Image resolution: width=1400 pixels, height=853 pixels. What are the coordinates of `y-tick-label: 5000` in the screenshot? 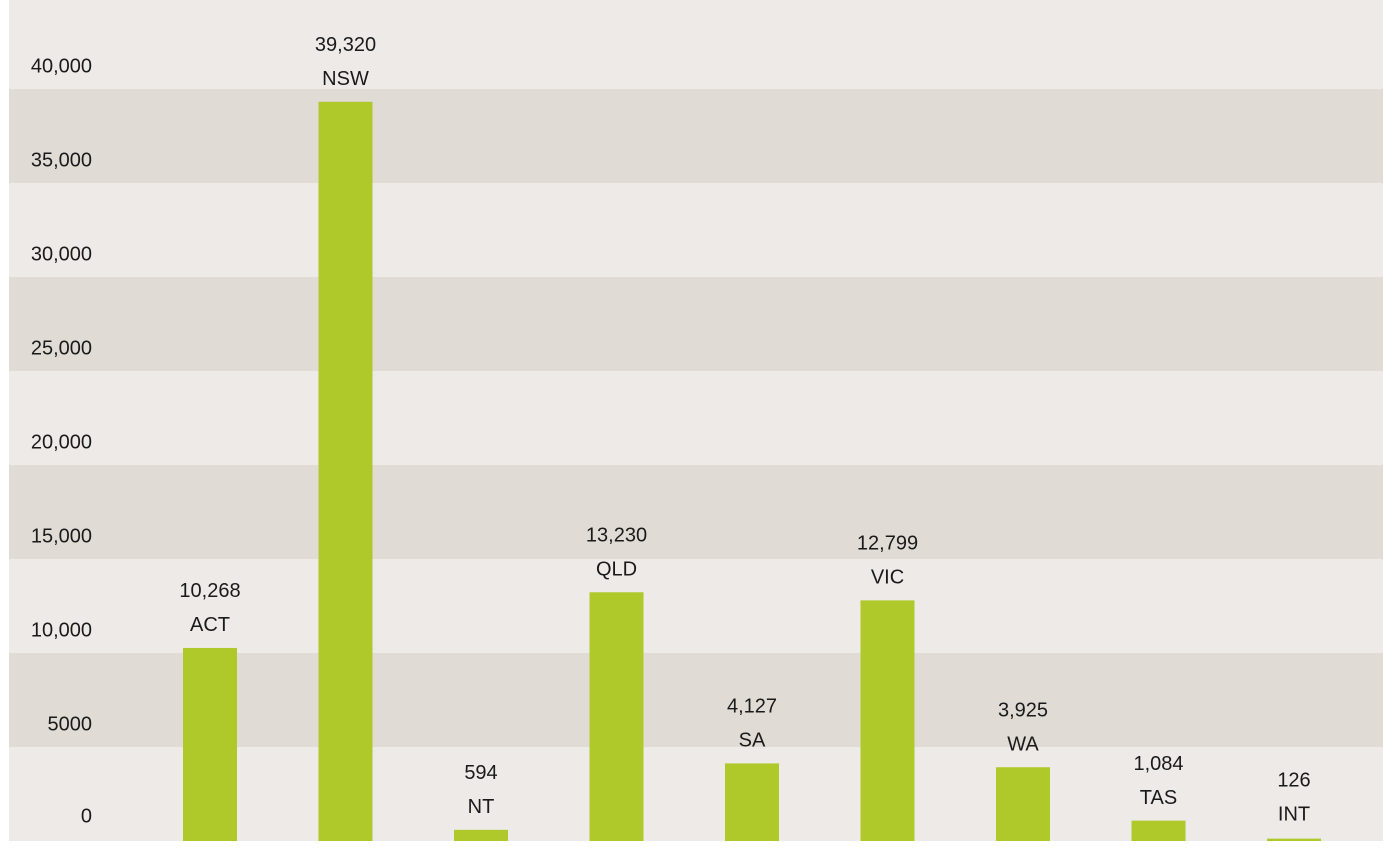 It's located at (70, 724).